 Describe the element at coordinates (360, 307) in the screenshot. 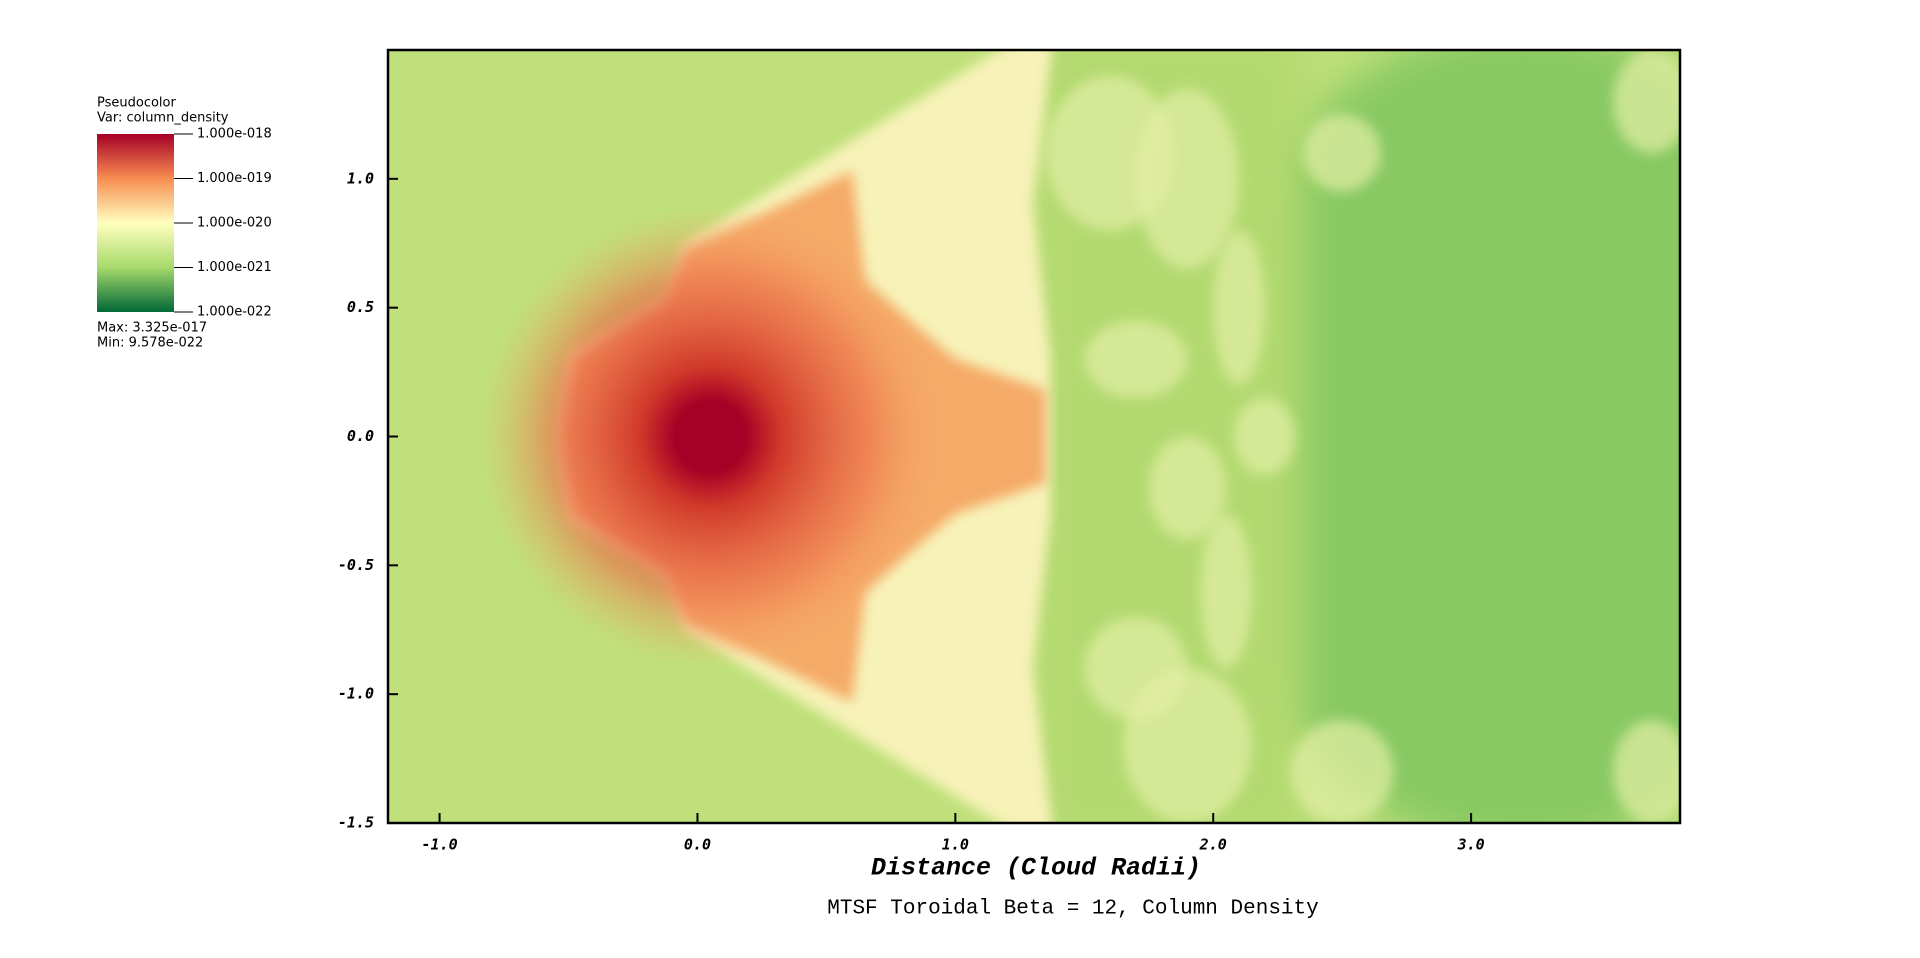

I see `y-tick-label: 0.5` at that location.